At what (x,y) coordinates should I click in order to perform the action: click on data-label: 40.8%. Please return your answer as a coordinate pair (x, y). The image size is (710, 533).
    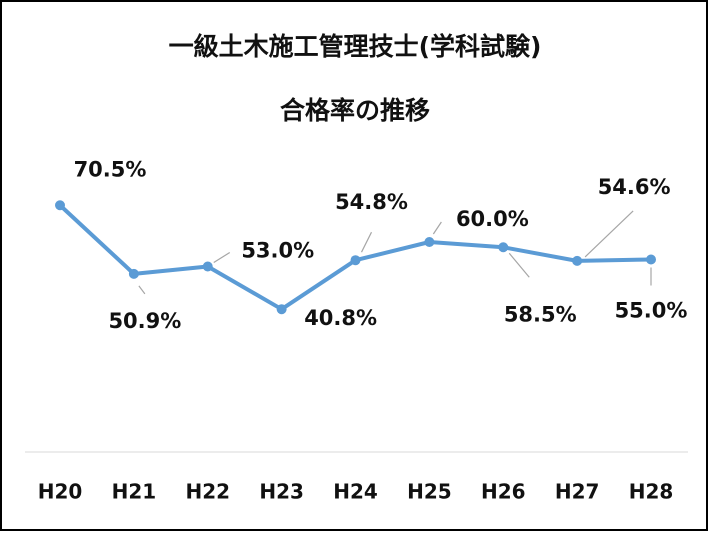
    Looking at the image, I should click on (340, 318).